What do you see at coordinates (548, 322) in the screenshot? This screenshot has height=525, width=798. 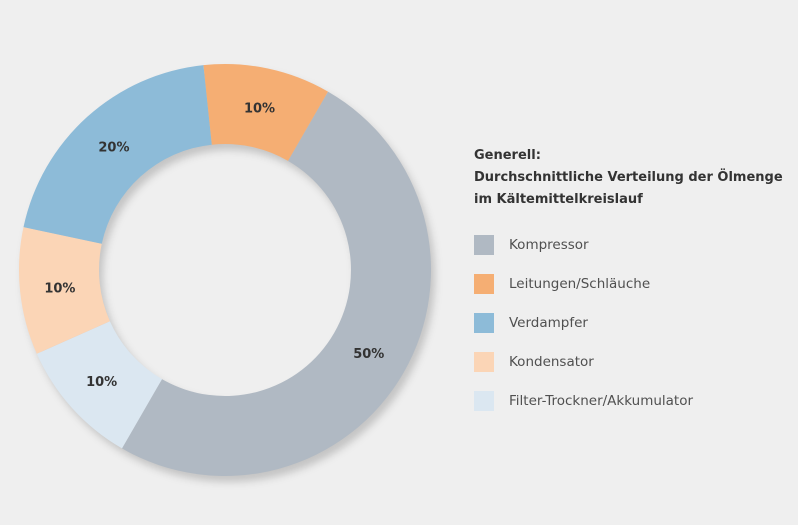 I see `legend-label-verdampfer: Verdampfer` at bounding box center [548, 322].